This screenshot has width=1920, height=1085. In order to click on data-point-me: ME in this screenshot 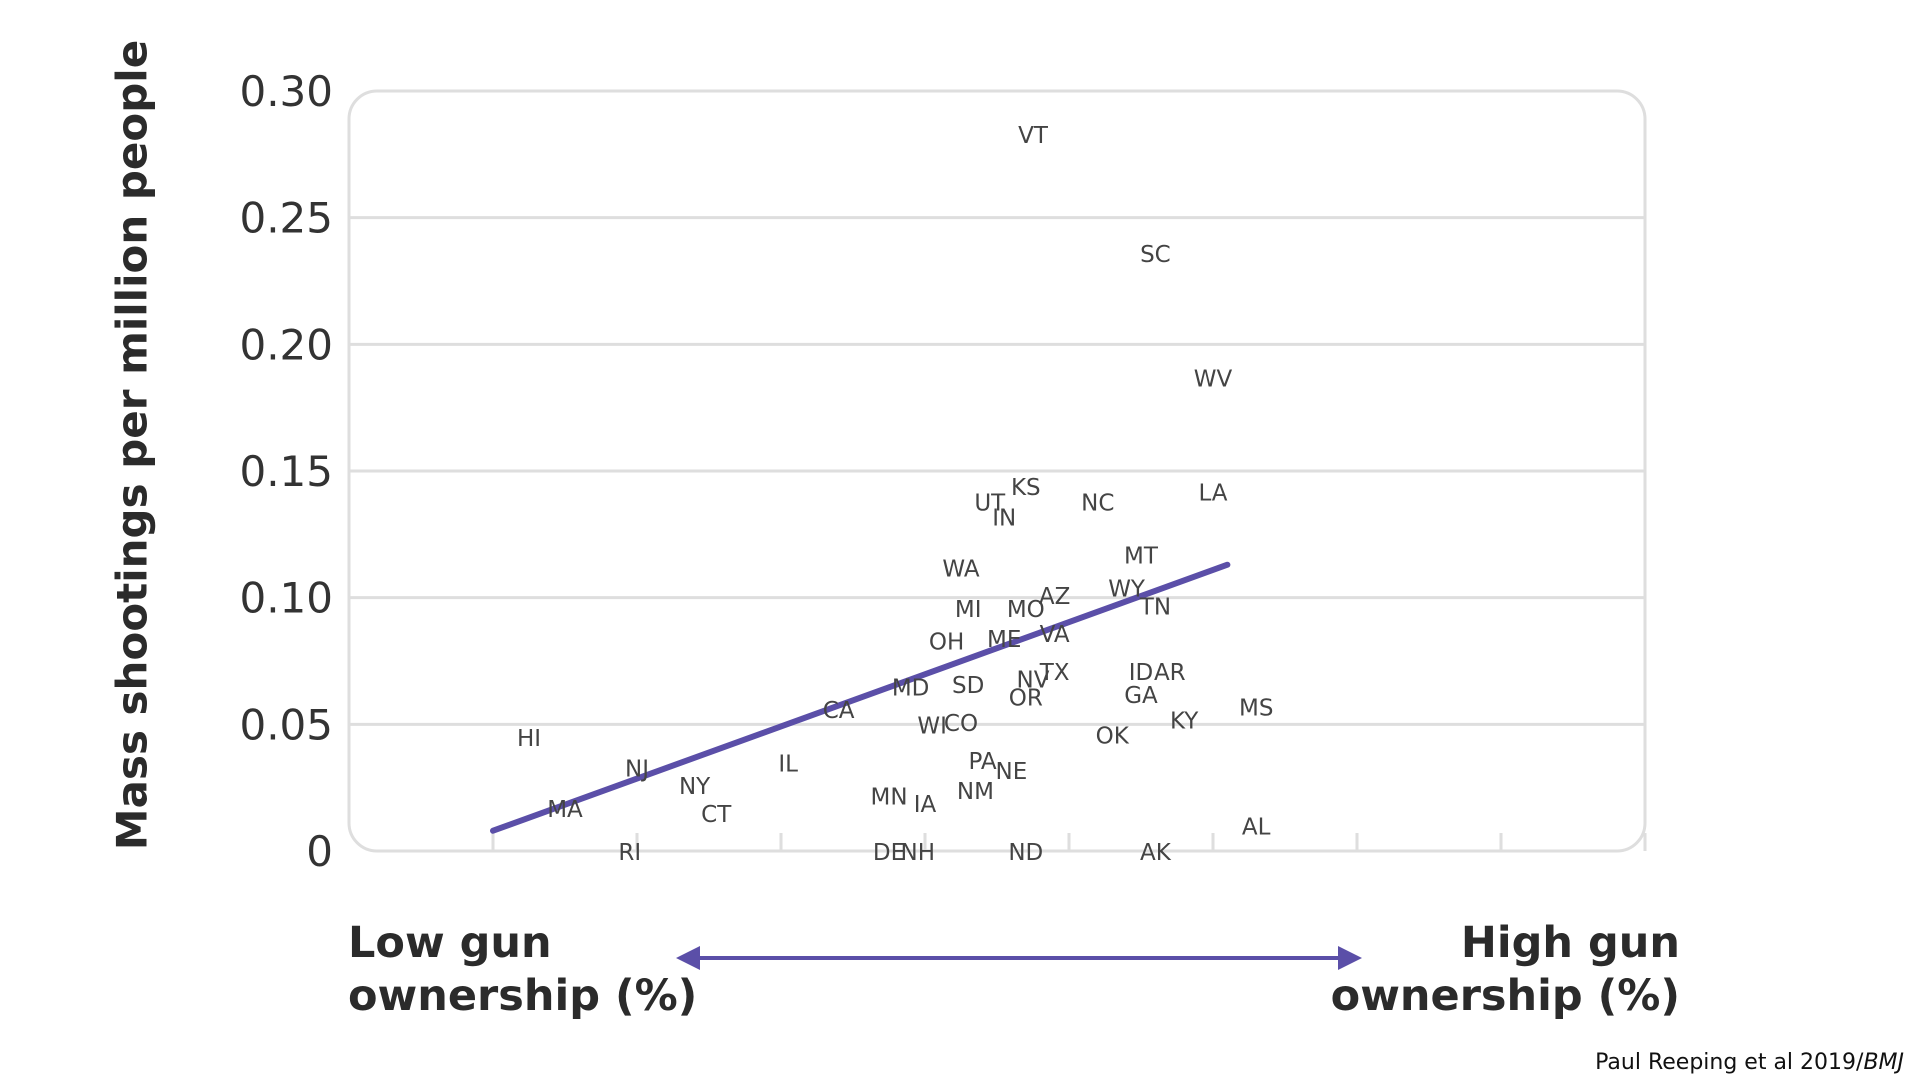, I will do `click(1004, 640)`.